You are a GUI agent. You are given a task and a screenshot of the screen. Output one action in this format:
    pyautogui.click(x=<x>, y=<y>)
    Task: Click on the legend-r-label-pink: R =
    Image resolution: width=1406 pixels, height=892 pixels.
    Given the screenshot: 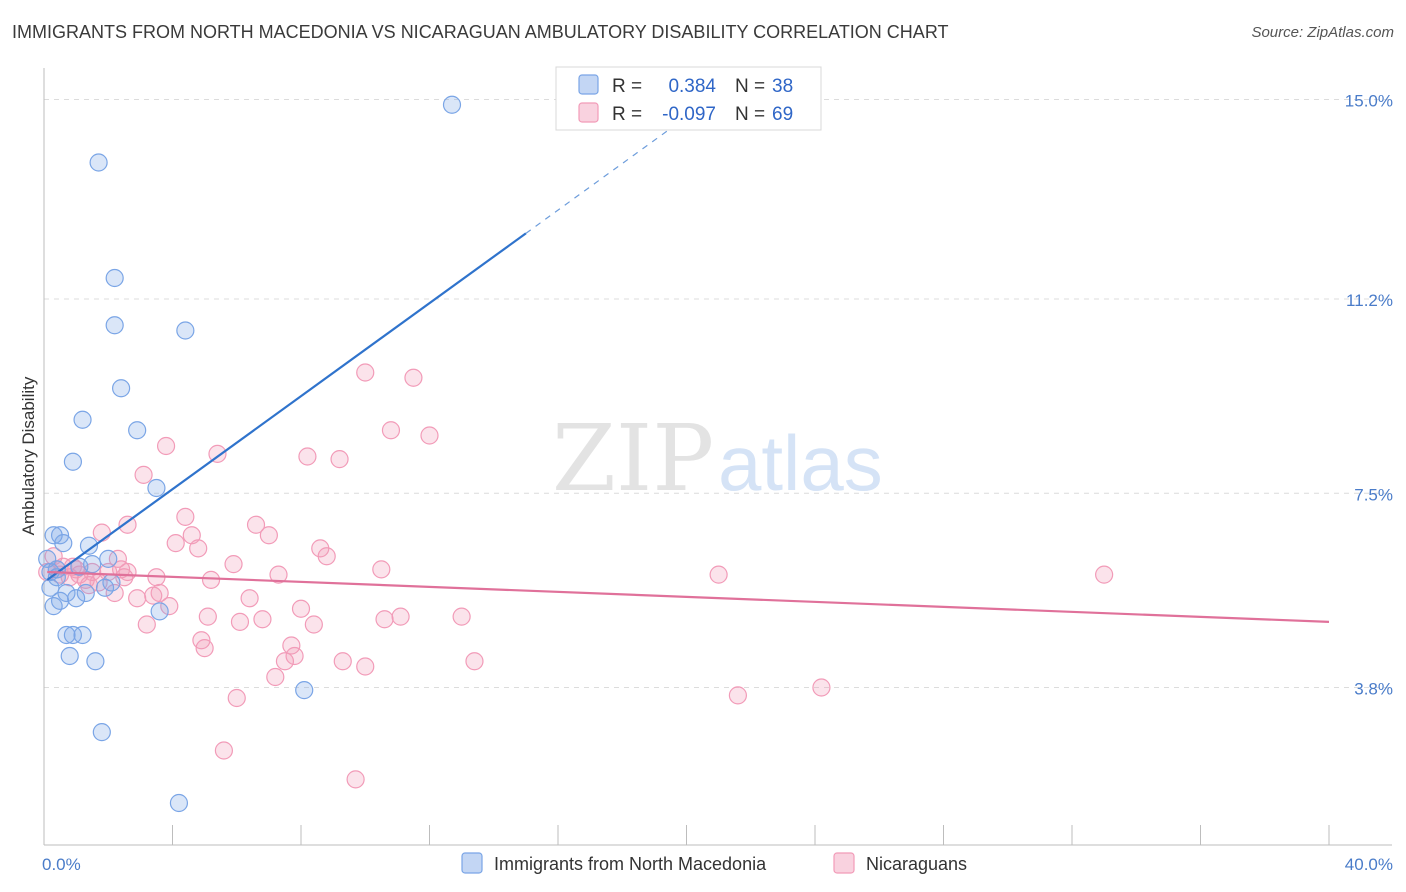 What is the action you would take?
    pyautogui.click(x=627, y=114)
    